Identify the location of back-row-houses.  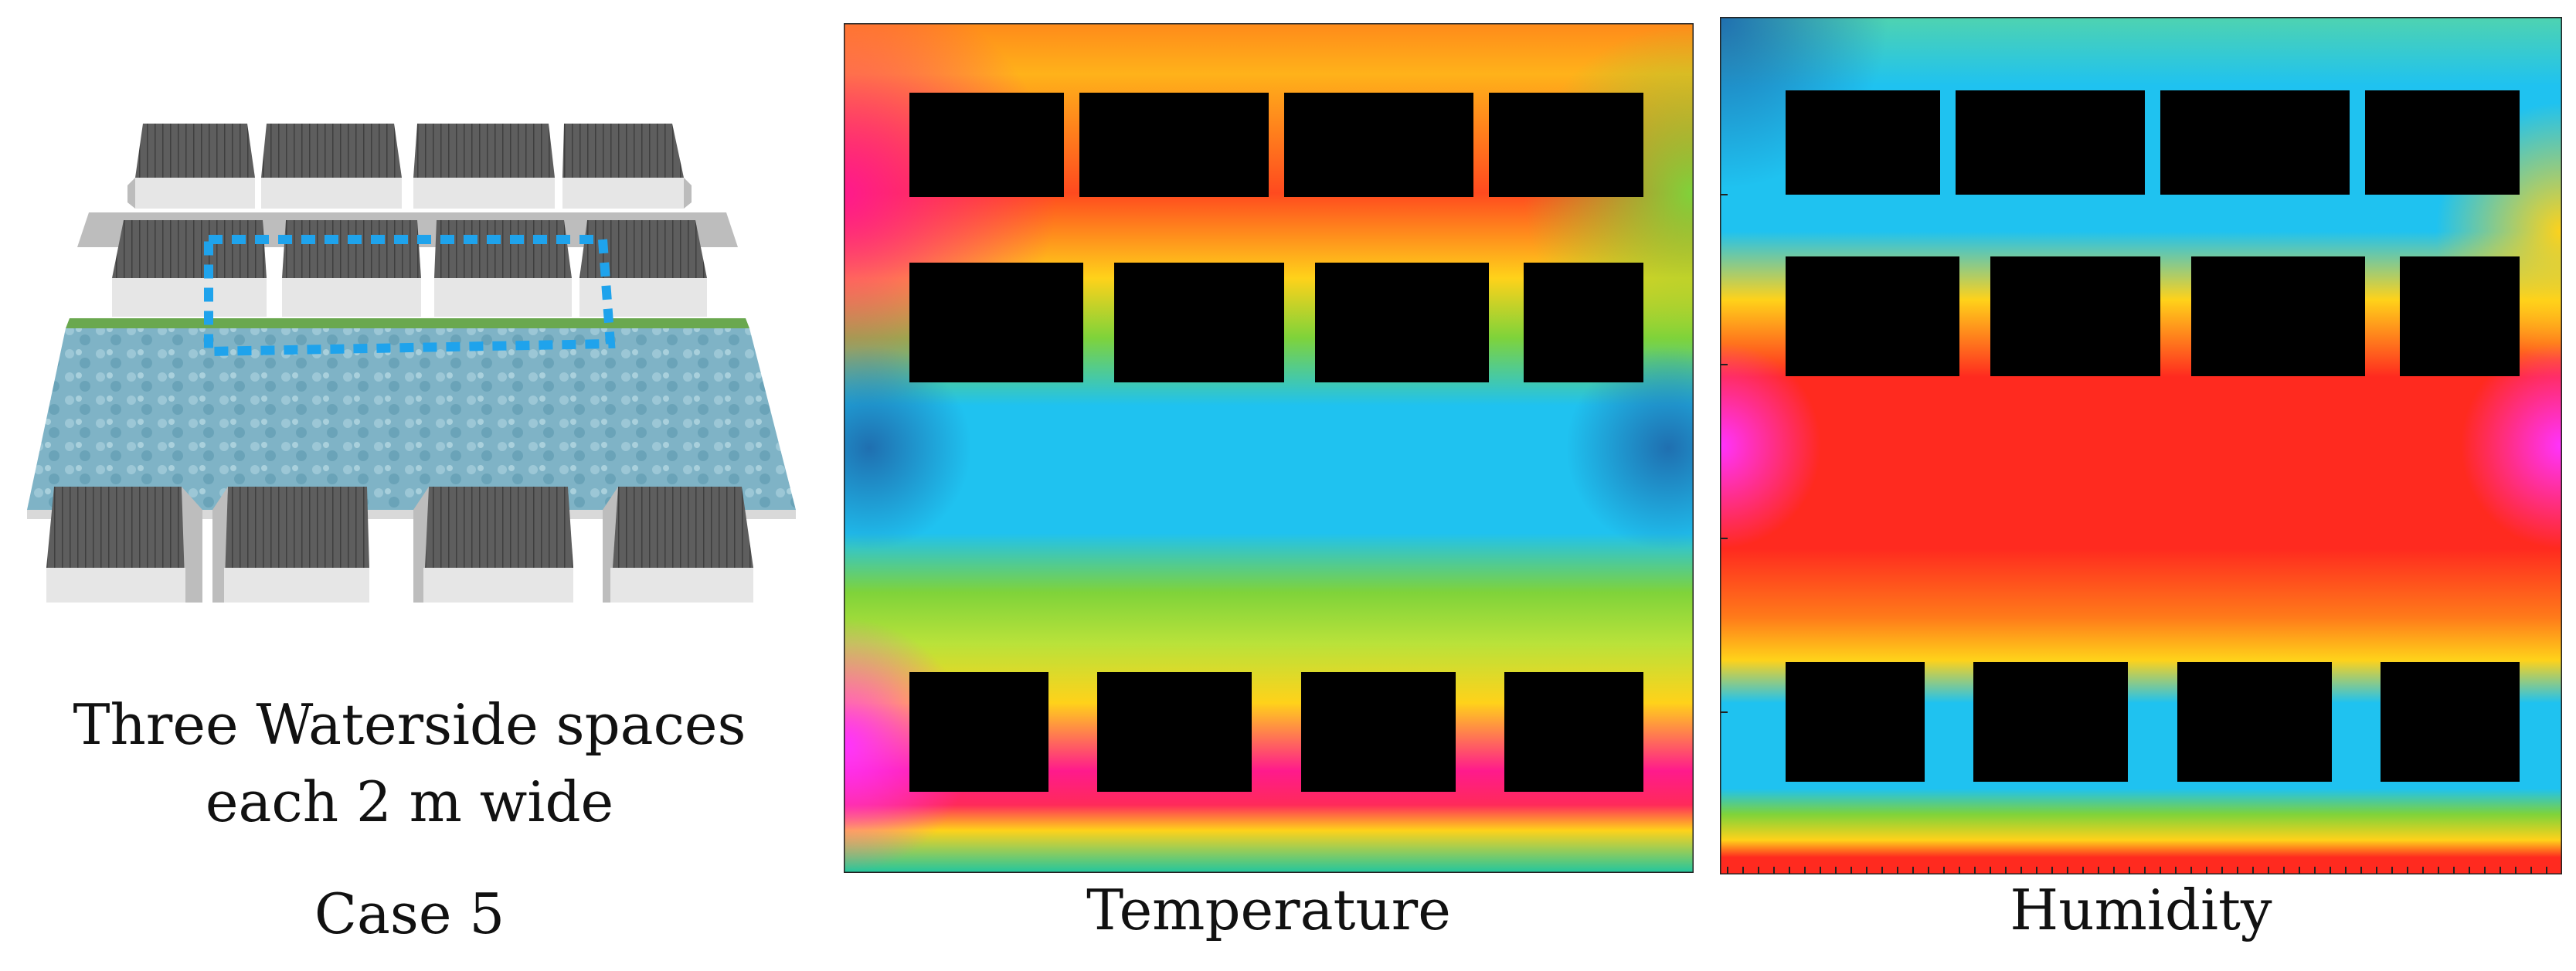
(409, 166).